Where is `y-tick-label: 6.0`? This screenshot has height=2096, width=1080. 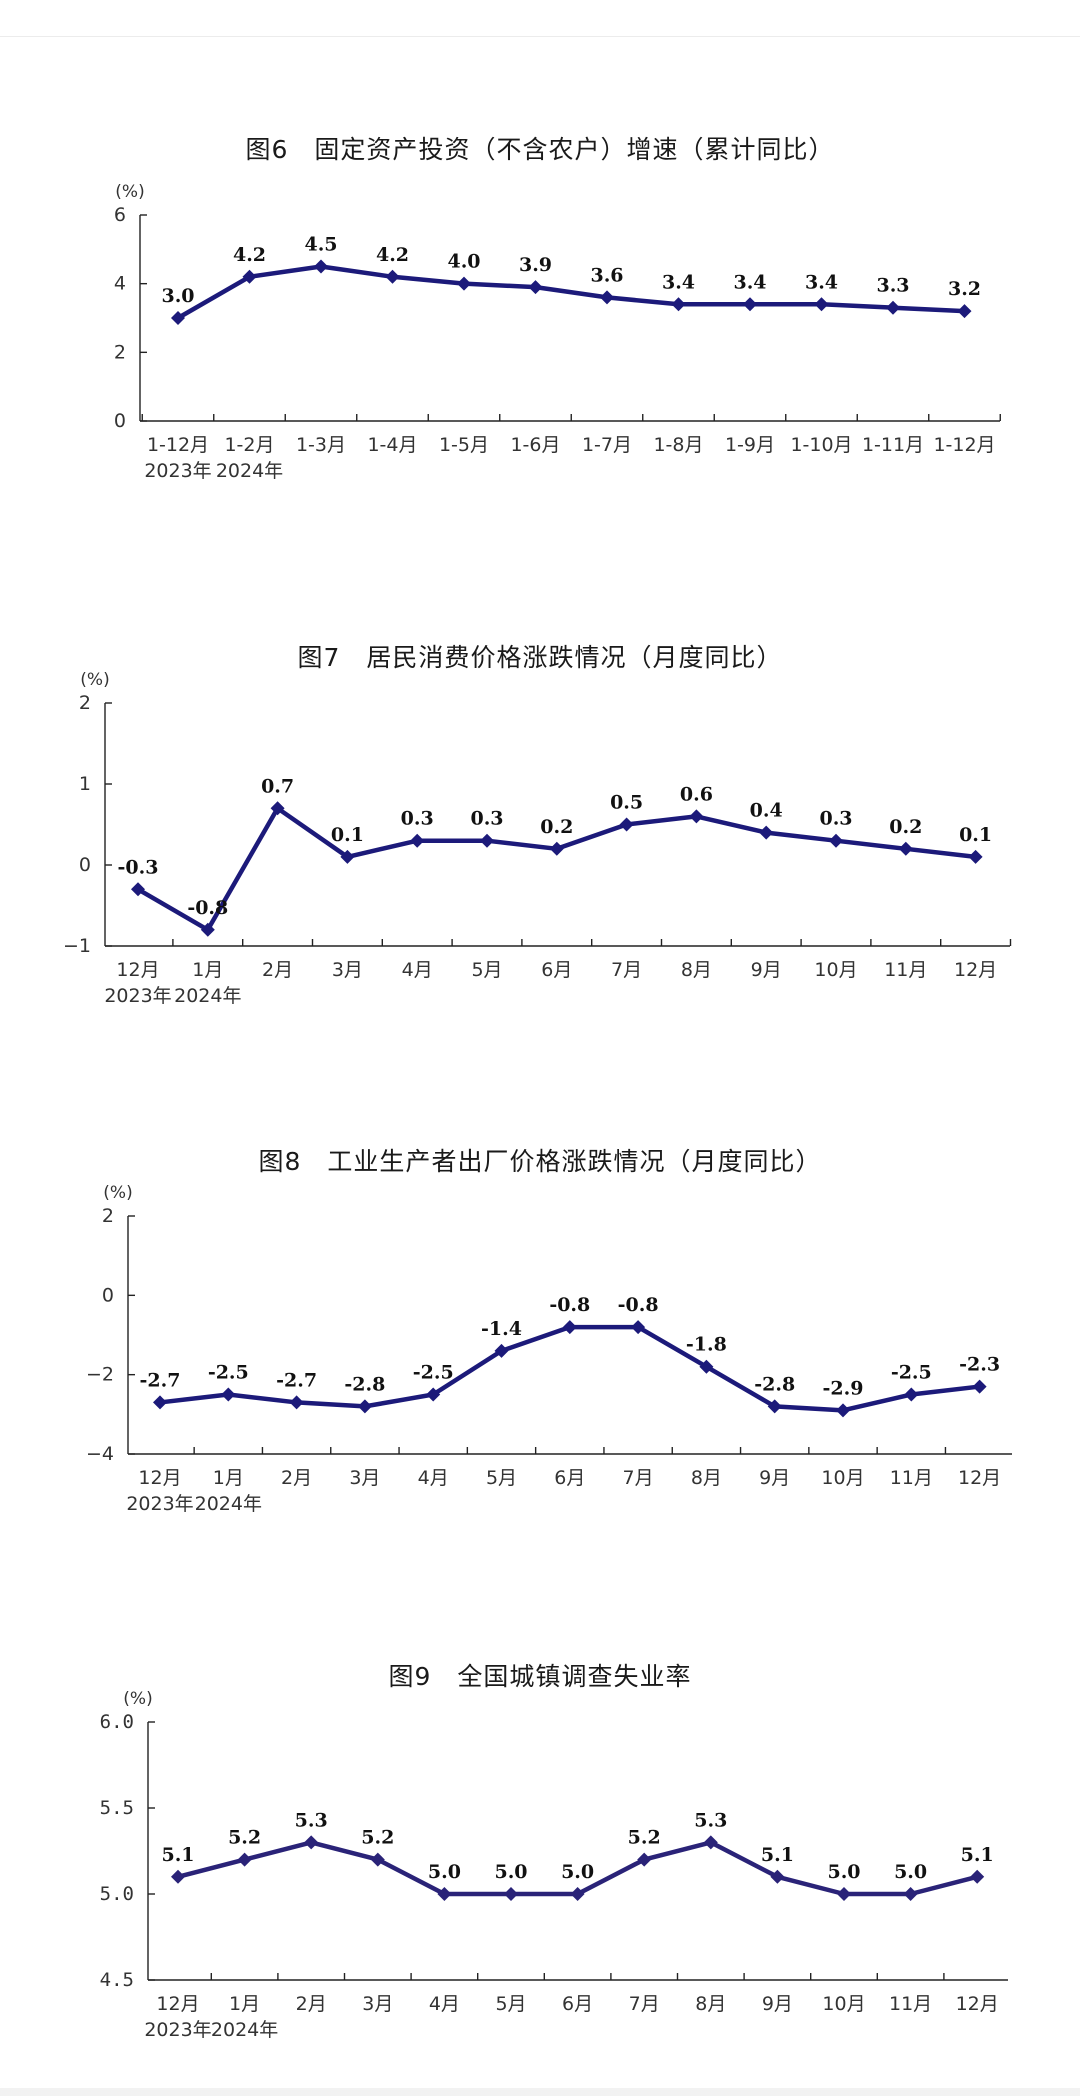
y-tick-label: 6.0 is located at coordinates (117, 1722).